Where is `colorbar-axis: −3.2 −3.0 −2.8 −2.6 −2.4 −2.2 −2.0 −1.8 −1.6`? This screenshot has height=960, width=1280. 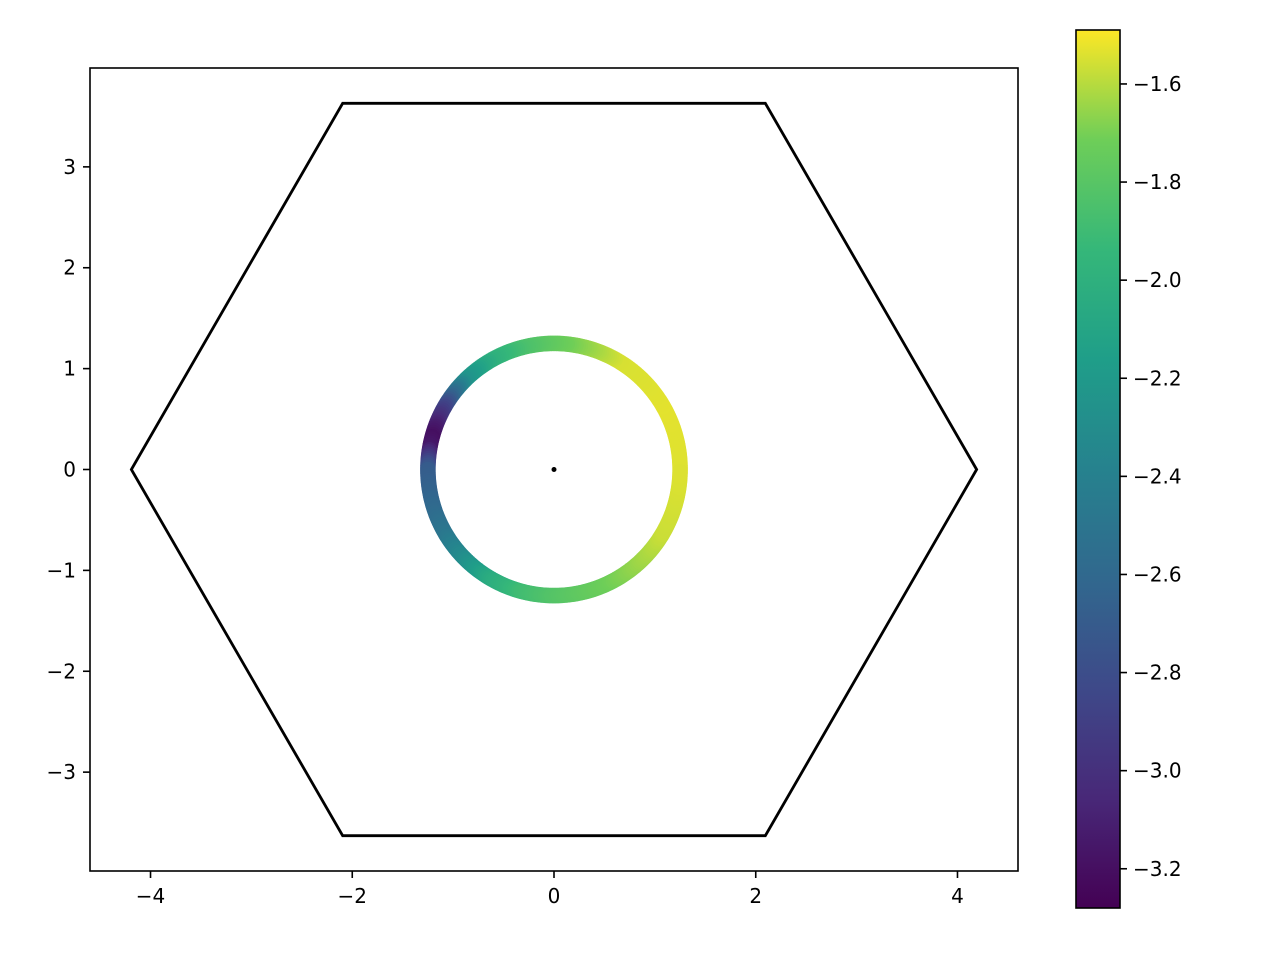 colorbar-axis: −3.2 −3.0 −2.8 −2.6 −2.4 −2.2 −2.0 −1.8 −1.6 is located at coordinates (1151, 476).